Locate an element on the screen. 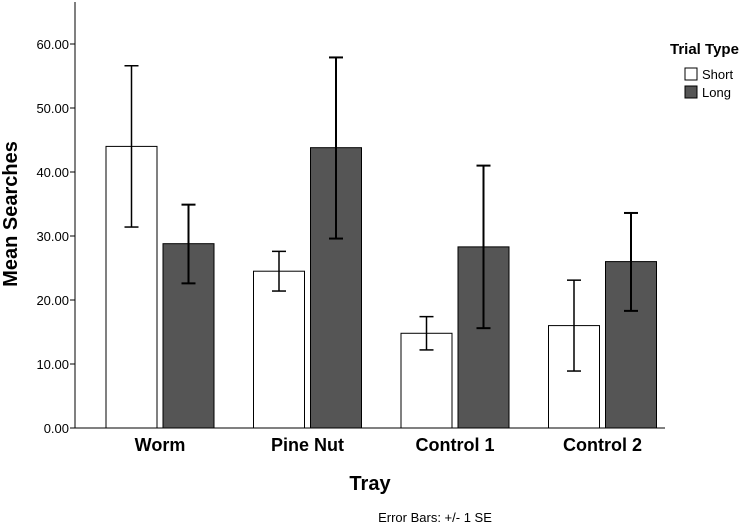  y-axis-title: Mean Searches is located at coordinates (11, 214).